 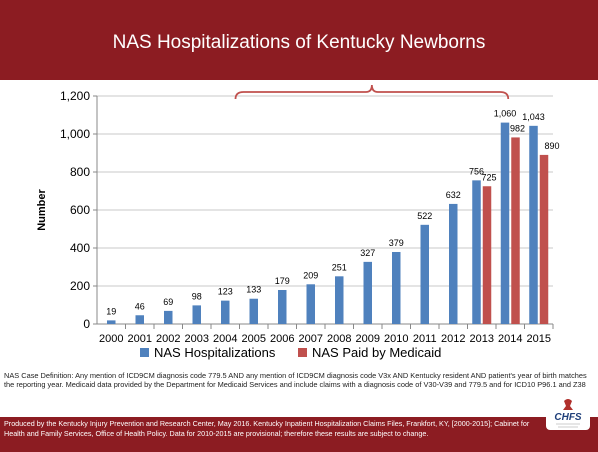 I want to click on x-tick-label: 2015, so click(x=539, y=339).